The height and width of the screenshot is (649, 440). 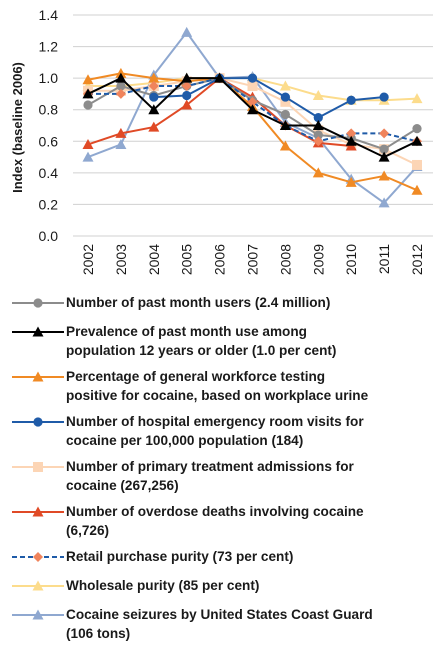 What do you see at coordinates (351, 259) in the screenshot?
I see `x-tick-label: 2010` at bounding box center [351, 259].